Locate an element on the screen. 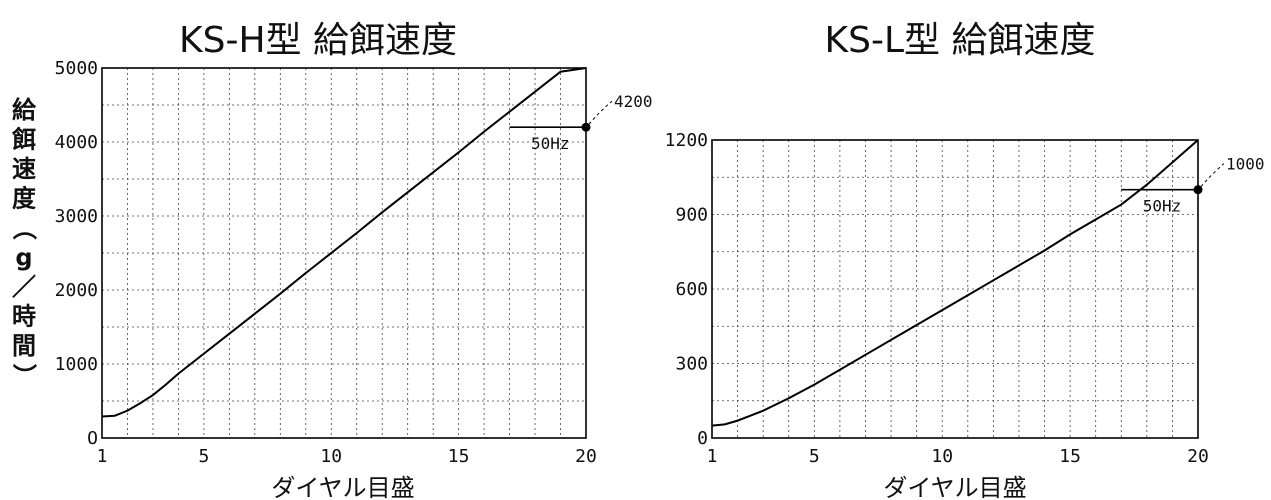  y-axis-label-char: ） is located at coordinates (24, 376).